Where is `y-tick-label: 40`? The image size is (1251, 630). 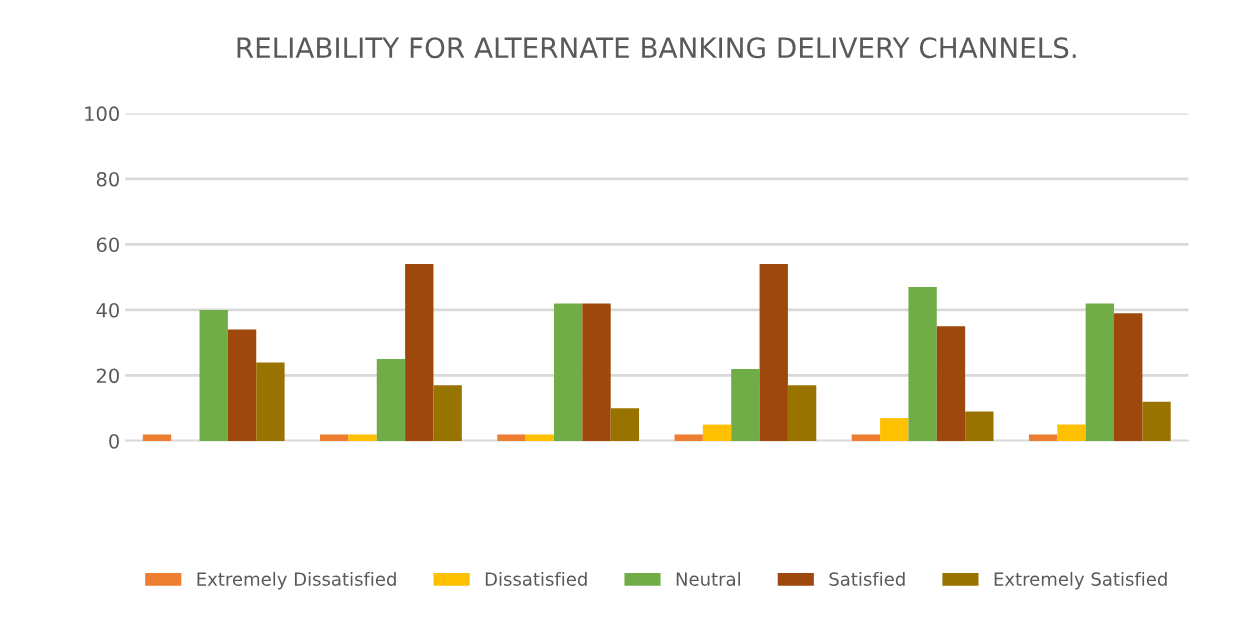 y-tick-label: 40 is located at coordinates (107, 310).